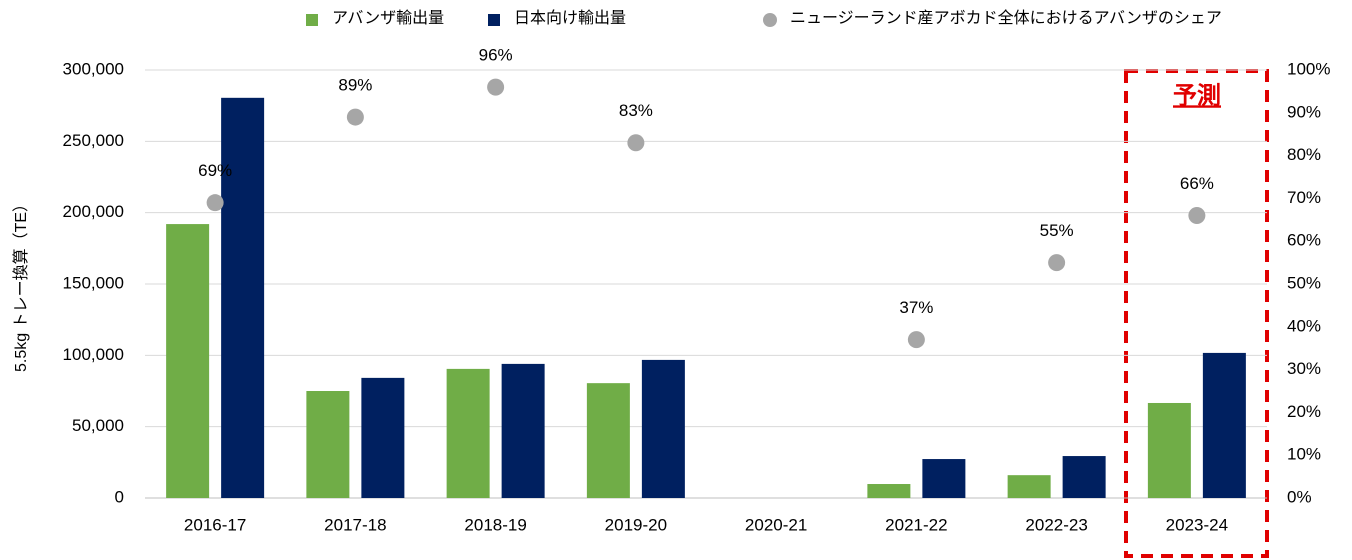 The height and width of the screenshot is (560, 1352). What do you see at coordinates (119, 496) in the screenshot?
I see `y-tick-label: 0` at bounding box center [119, 496].